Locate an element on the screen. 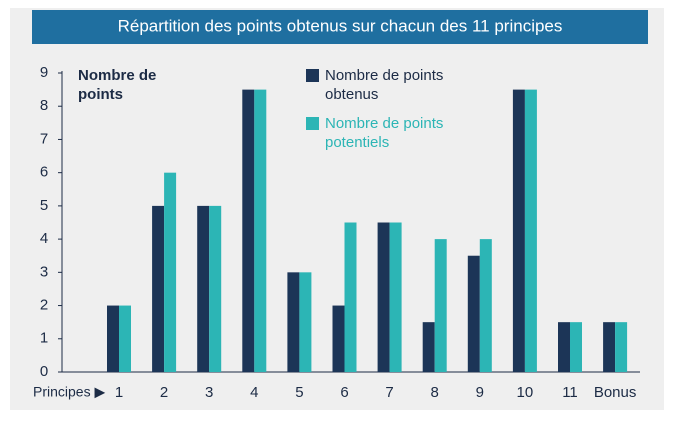  x-tick-label: 11 is located at coordinates (570, 392).